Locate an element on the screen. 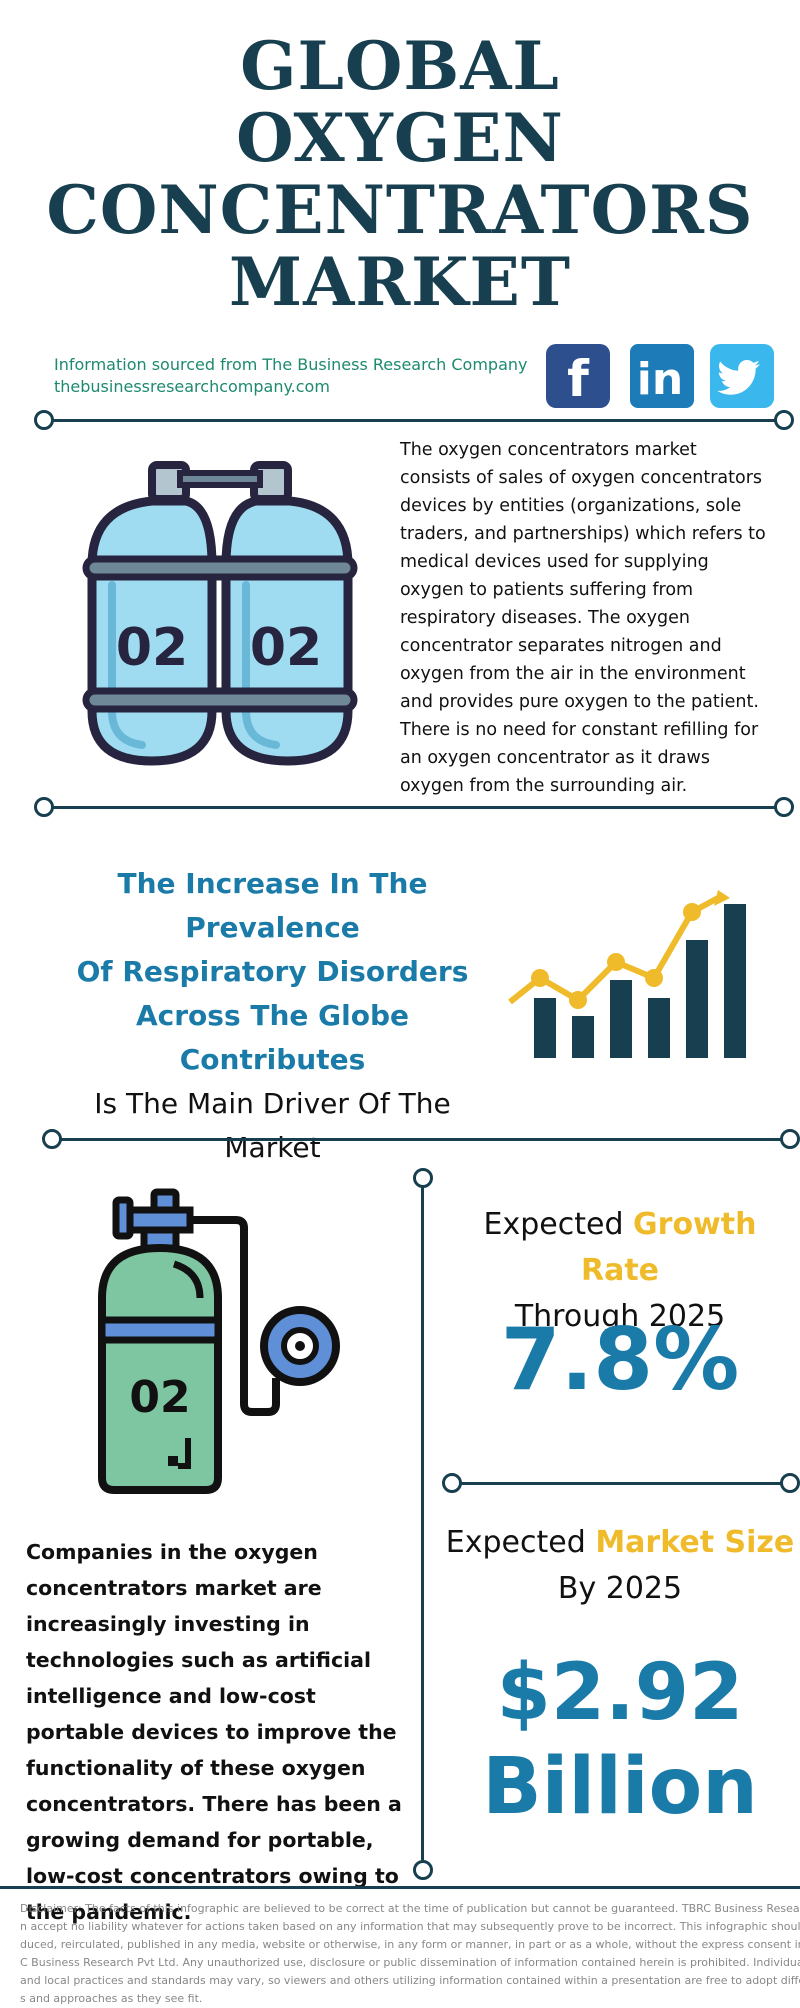 The height and width of the screenshot is (2008, 800). market-label-accent: Market Size is located at coordinates (695, 1542).